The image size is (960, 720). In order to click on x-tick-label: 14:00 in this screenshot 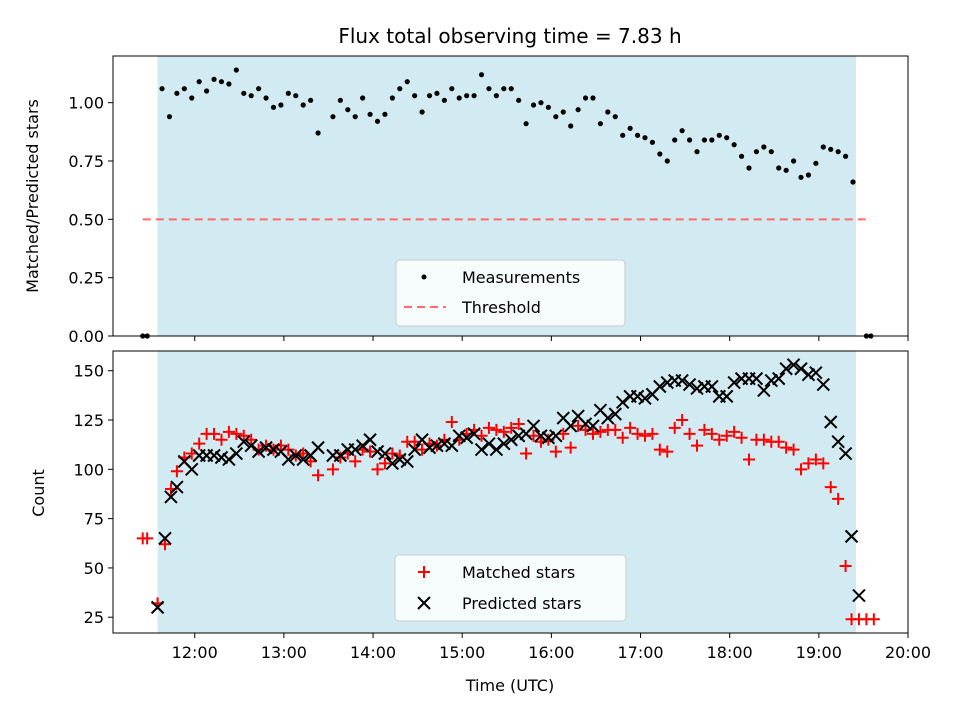, I will do `click(373, 652)`.